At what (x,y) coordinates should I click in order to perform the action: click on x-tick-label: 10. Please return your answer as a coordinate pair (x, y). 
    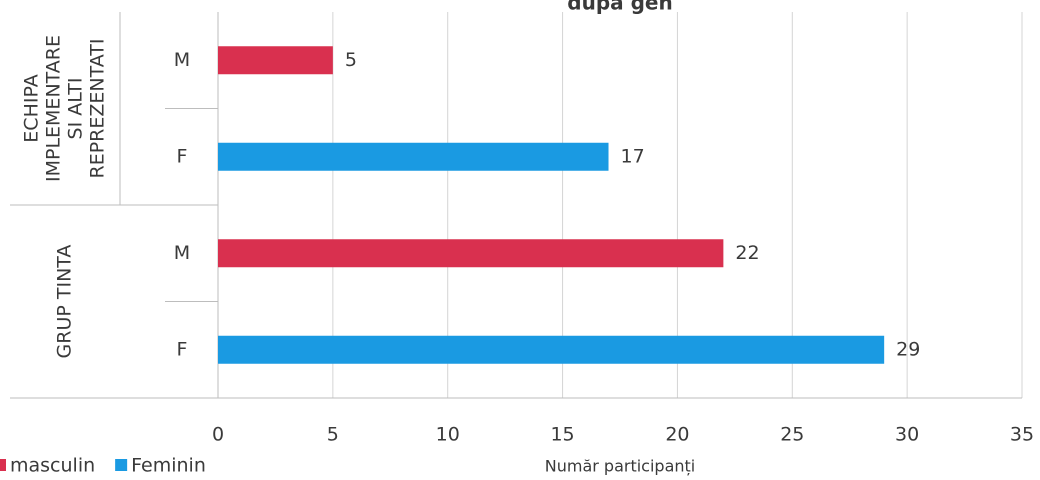
    Looking at the image, I should click on (448, 435).